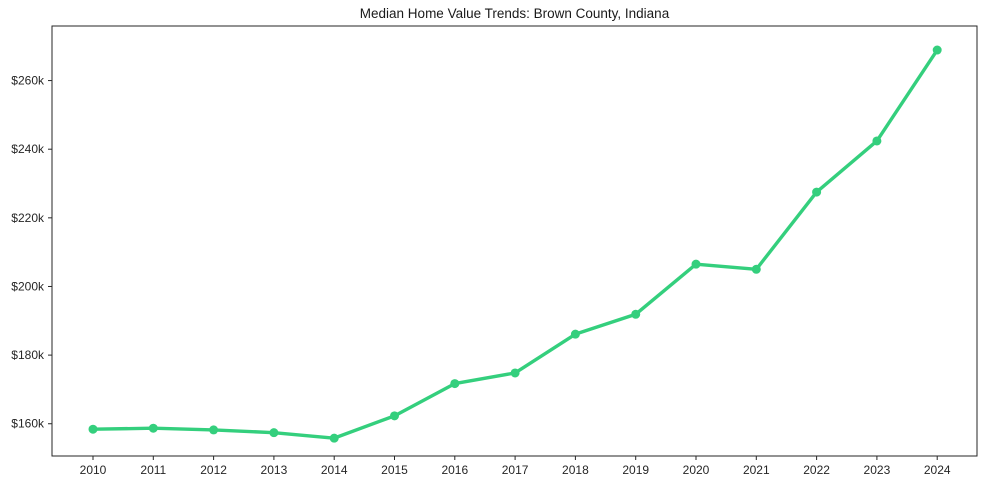 The height and width of the screenshot is (490, 989). I want to click on x-tick-label: 2012, so click(213, 470).